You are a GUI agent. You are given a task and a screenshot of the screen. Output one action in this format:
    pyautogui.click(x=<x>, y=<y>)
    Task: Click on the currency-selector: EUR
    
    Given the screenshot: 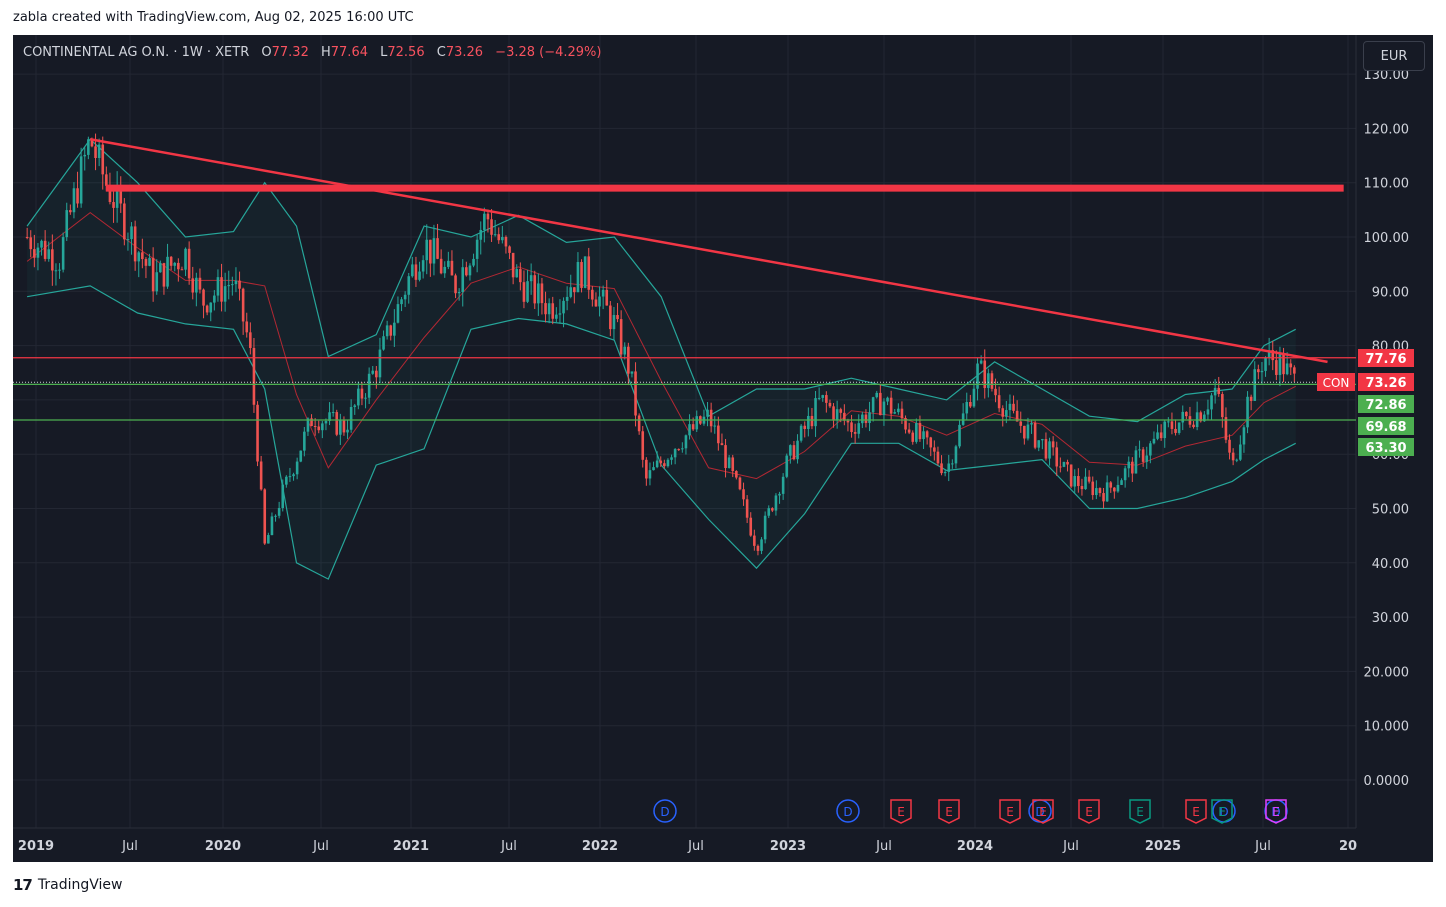 What is the action you would take?
    pyautogui.click(x=1394, y=56)
    